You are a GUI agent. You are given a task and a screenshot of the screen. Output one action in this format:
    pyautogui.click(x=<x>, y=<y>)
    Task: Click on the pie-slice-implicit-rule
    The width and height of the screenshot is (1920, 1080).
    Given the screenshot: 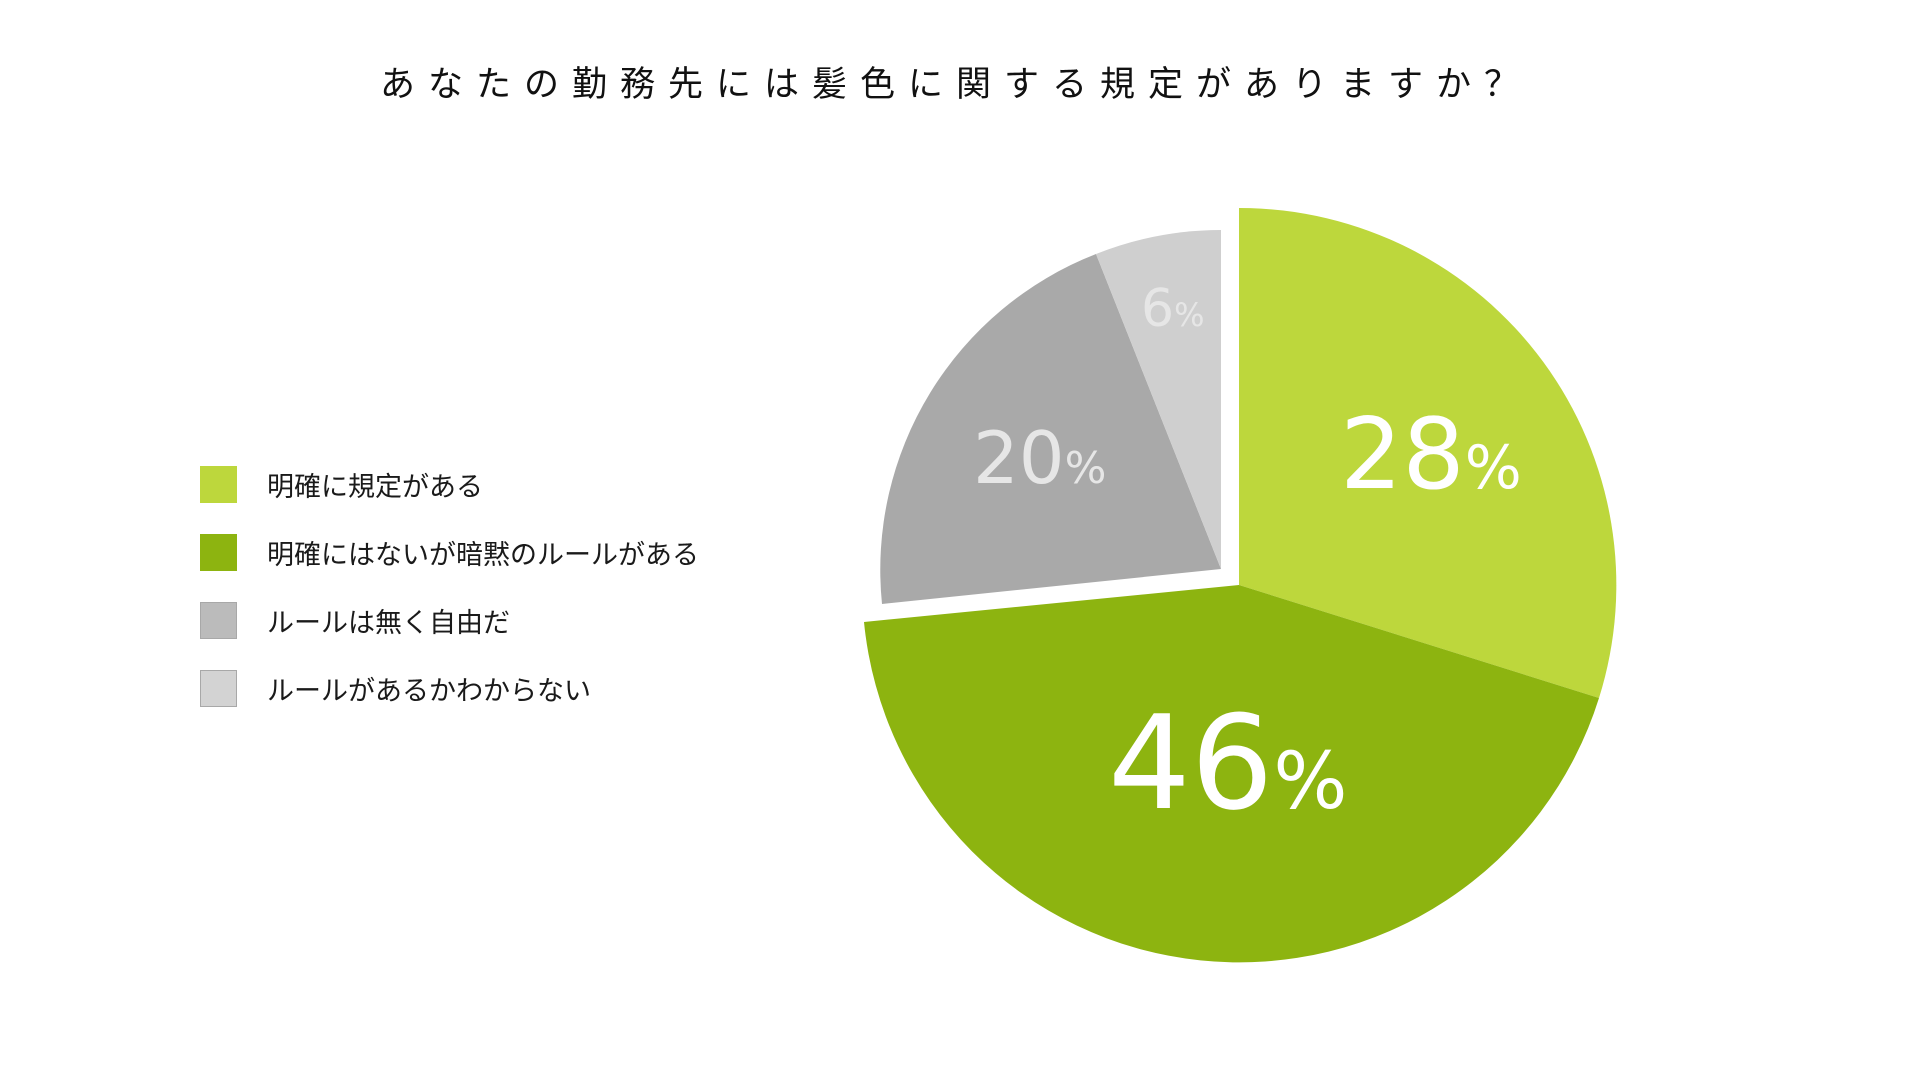 What is the action you would take?
    pyautogui.click(x=1231, y=774)
    